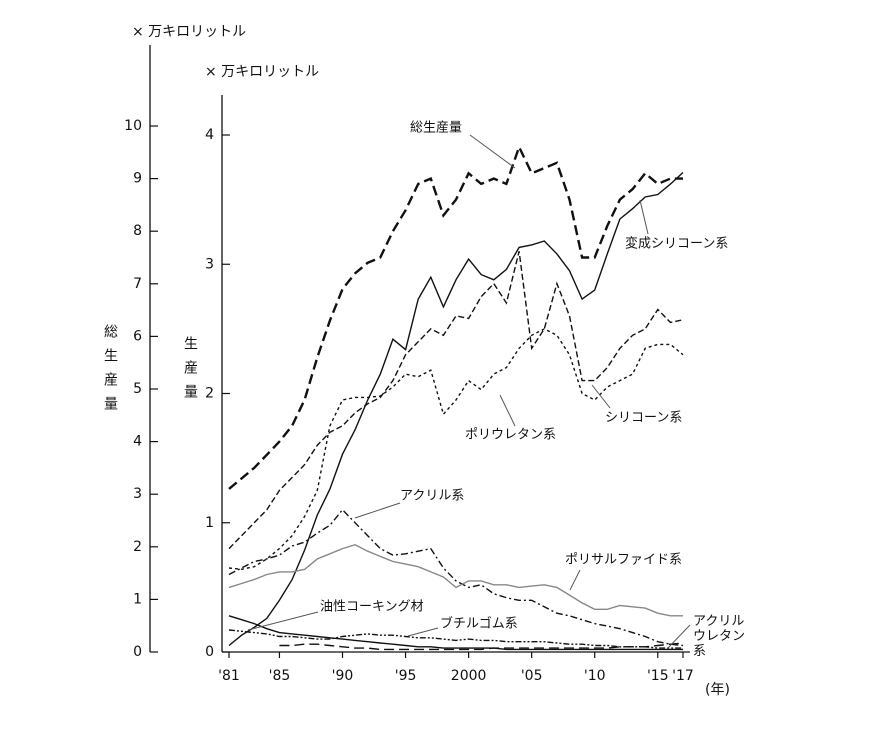 The image size is (890, 741). Describe the element at coordinates (189, 32) in the screenshot. I see `y-unit-label: × 万キロリットル` at that location.